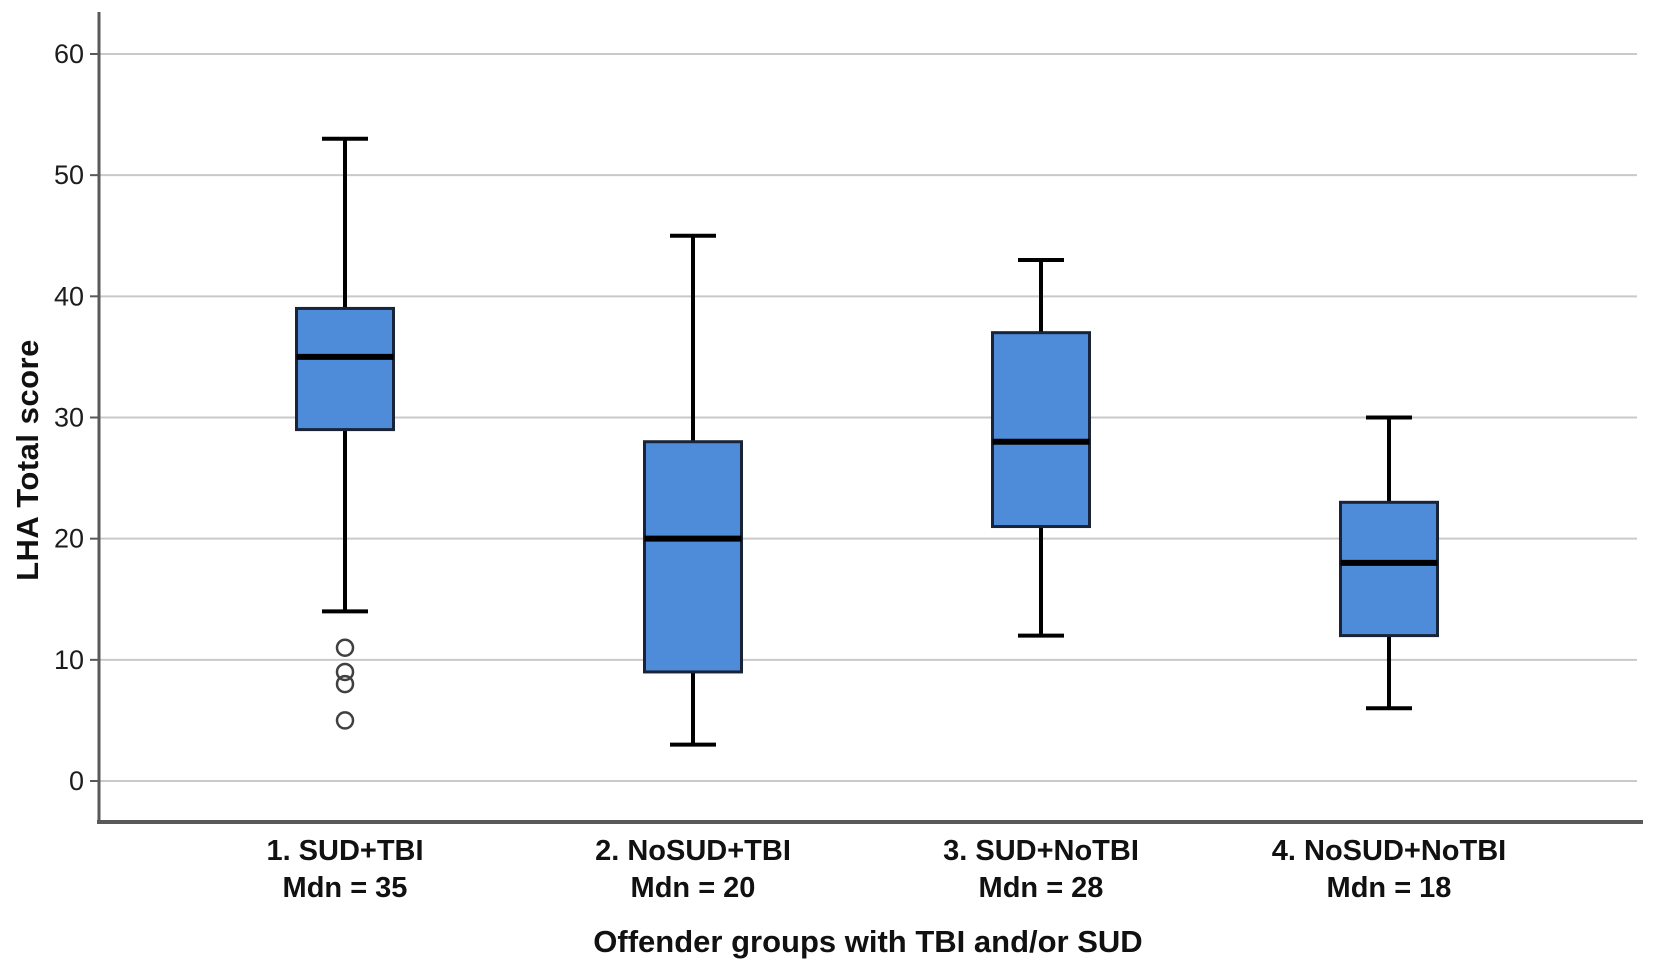  What do you see at coordinates (69, 417) in the screenshot?
I see `y-tick-label: 30` at bounding box center [69, 417].